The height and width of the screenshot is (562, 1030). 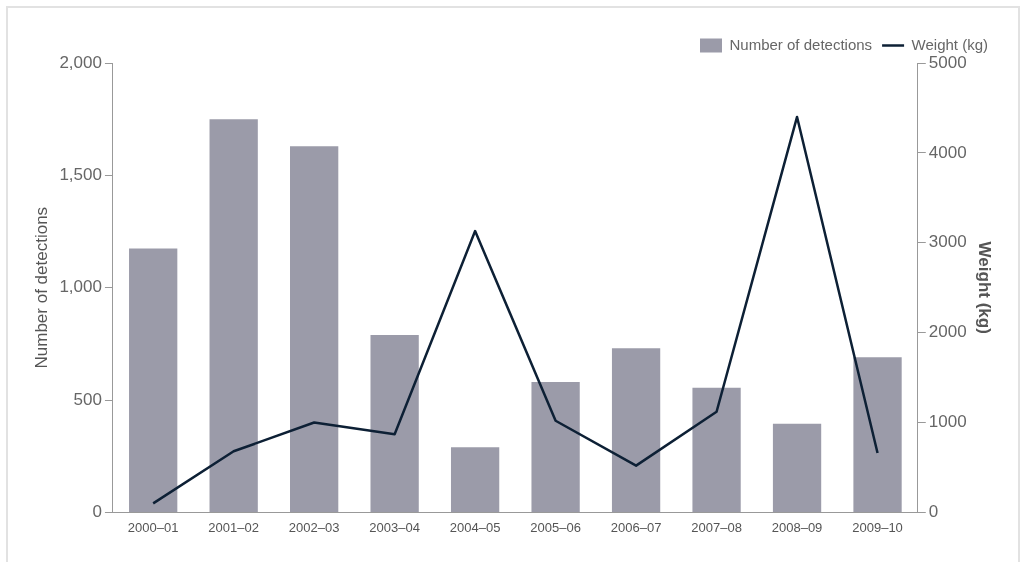 I want to click on x-tick-label: 2009–10, so click(x=877, y=527).